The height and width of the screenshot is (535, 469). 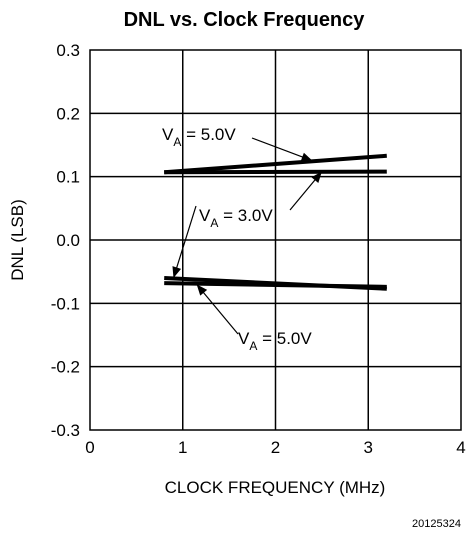 I want to click on y-tick-label: 0.2, so click(x=68, y=113).